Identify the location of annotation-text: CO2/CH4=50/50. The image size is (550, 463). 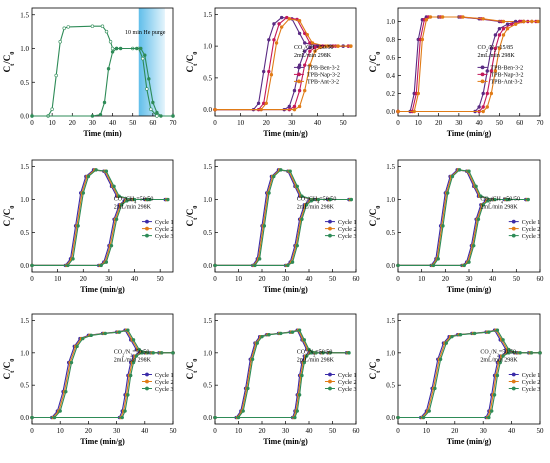
(314, 49).